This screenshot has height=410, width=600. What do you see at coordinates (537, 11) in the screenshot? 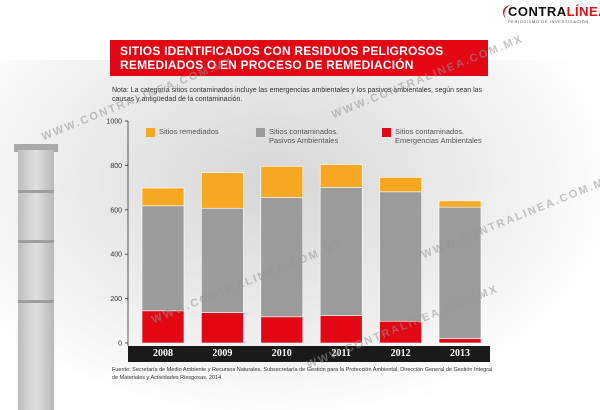
I see `logo-word-black: CONTRA` at bounding box center [537, 11].